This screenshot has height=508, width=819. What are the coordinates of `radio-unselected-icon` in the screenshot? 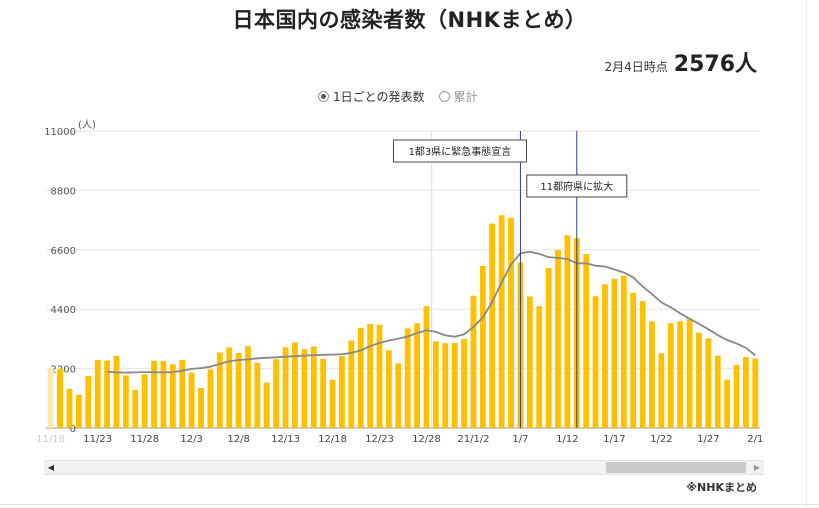 It's located at (444, 96).